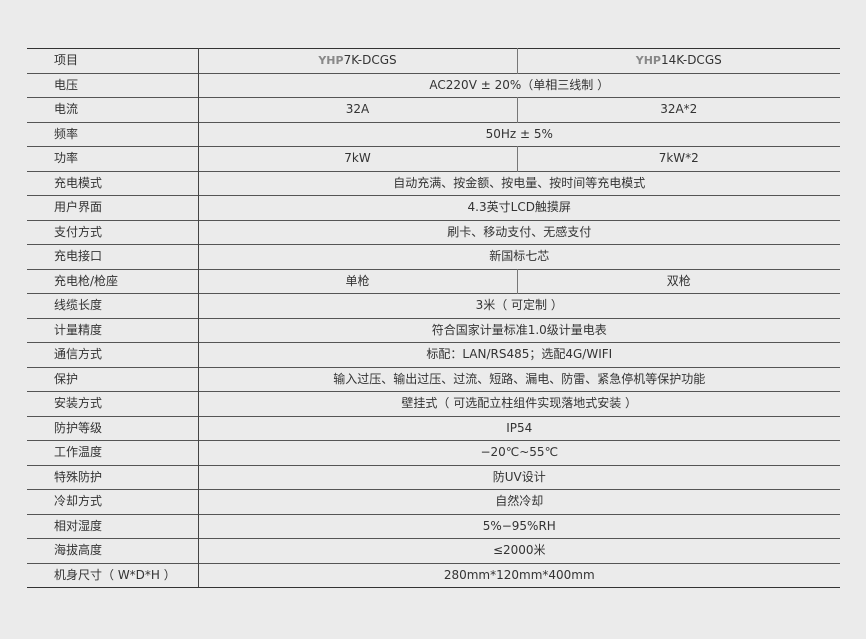  What do you see at coordinates (113, 109) in the screenshot?
I see `row-label: 电流` at bounding box center [113, 109].